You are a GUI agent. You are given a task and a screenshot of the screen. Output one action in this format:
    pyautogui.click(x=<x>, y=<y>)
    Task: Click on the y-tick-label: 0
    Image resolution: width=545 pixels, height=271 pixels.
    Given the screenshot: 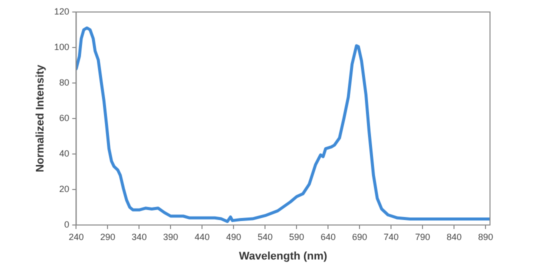 What is the action you would take?
    pyautogui.click(x=67, y=224)
    